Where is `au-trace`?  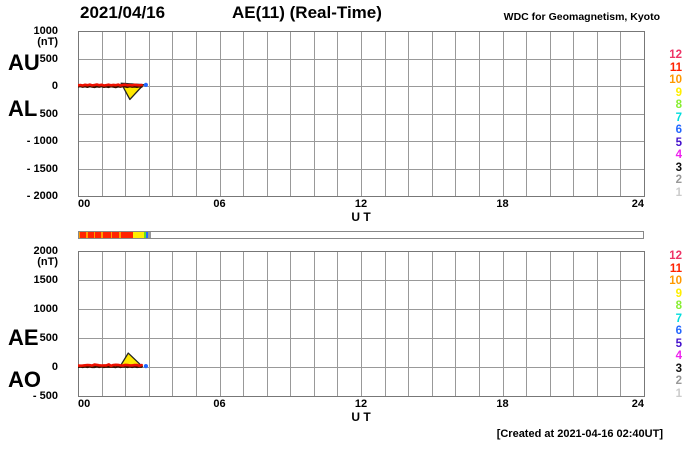
au-trace is located at coordinates (111, 85).